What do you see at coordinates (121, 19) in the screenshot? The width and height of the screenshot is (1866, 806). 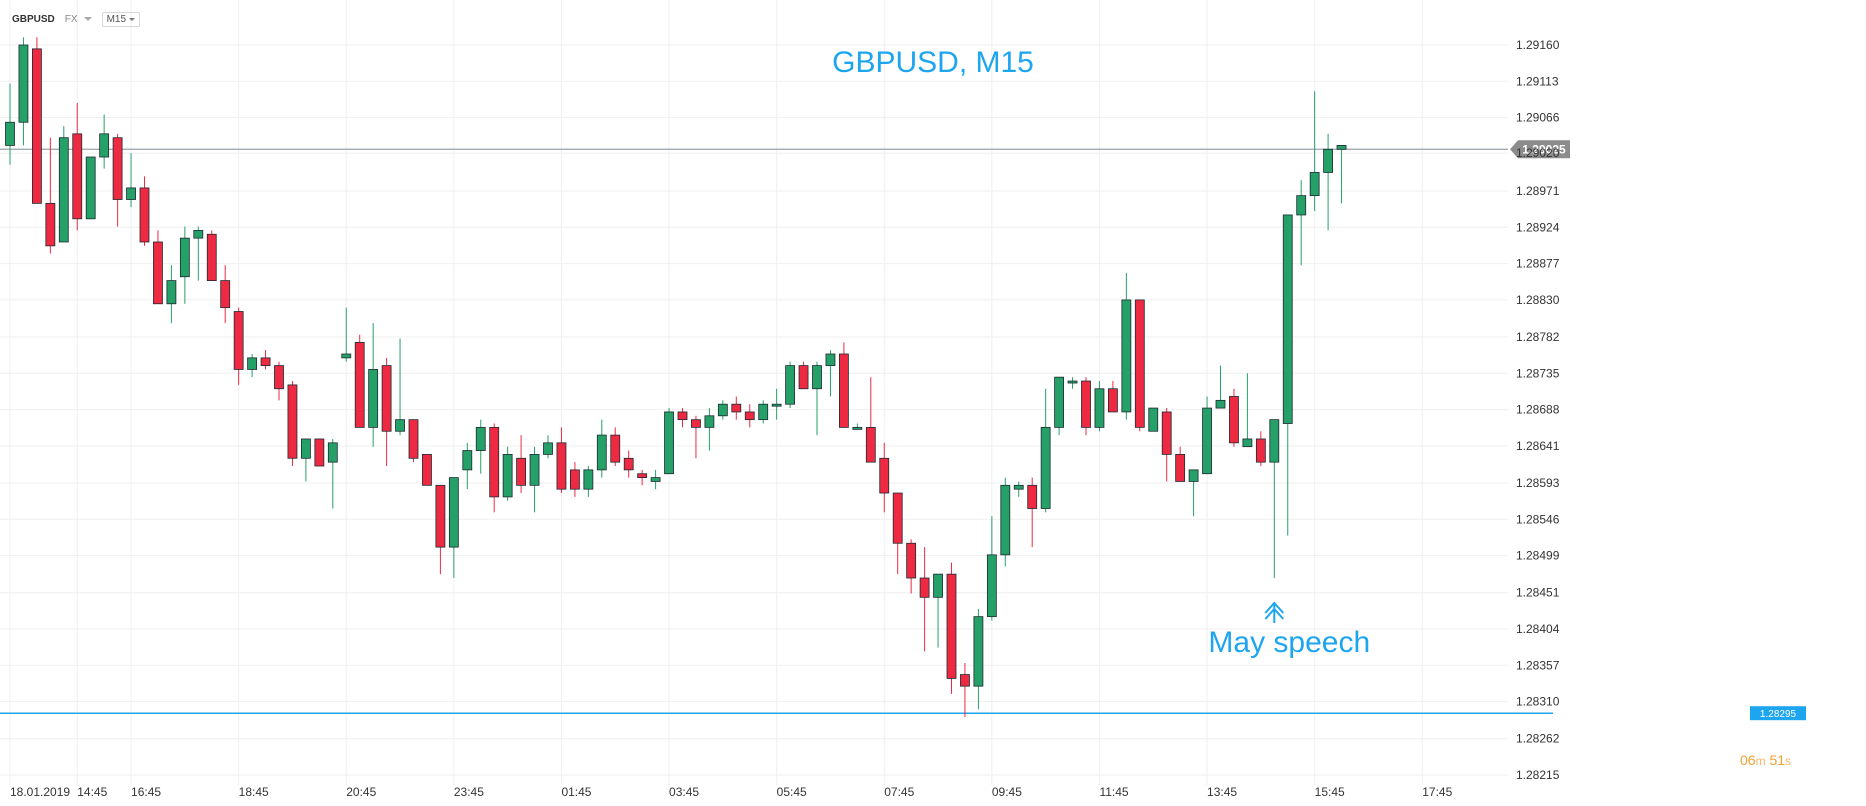 I see `timeframe-selector: M15` at bounding box center [121, 19].